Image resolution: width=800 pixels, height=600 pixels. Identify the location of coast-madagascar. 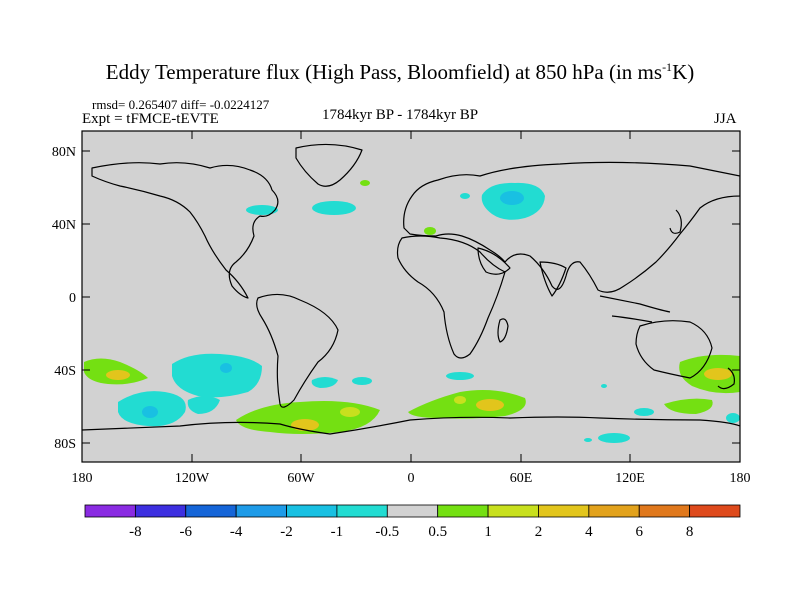
(503, 330).